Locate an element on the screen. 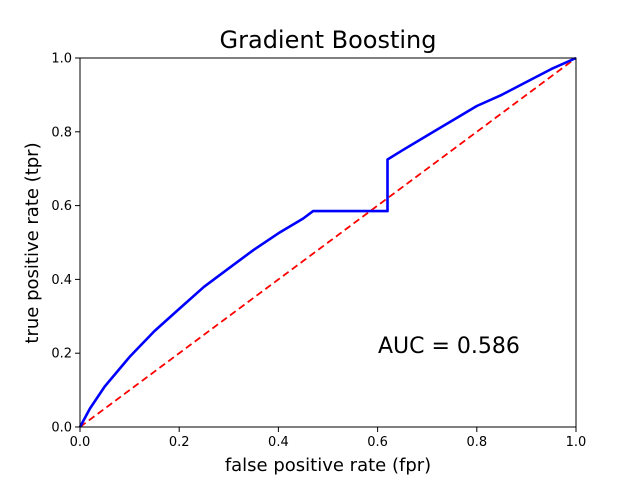 The image size is (640, 480). x-tick-label: 0.8 is located at coordinates (476, 442).